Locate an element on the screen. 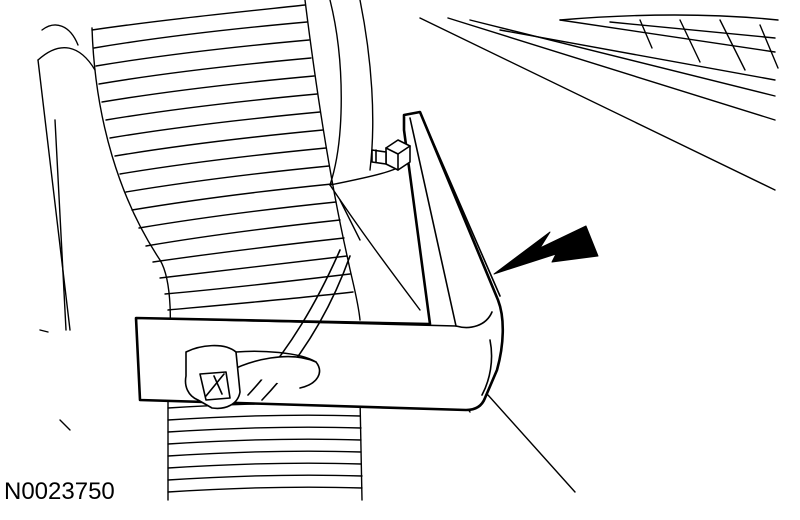  nut is located at coordinates (391, 155).